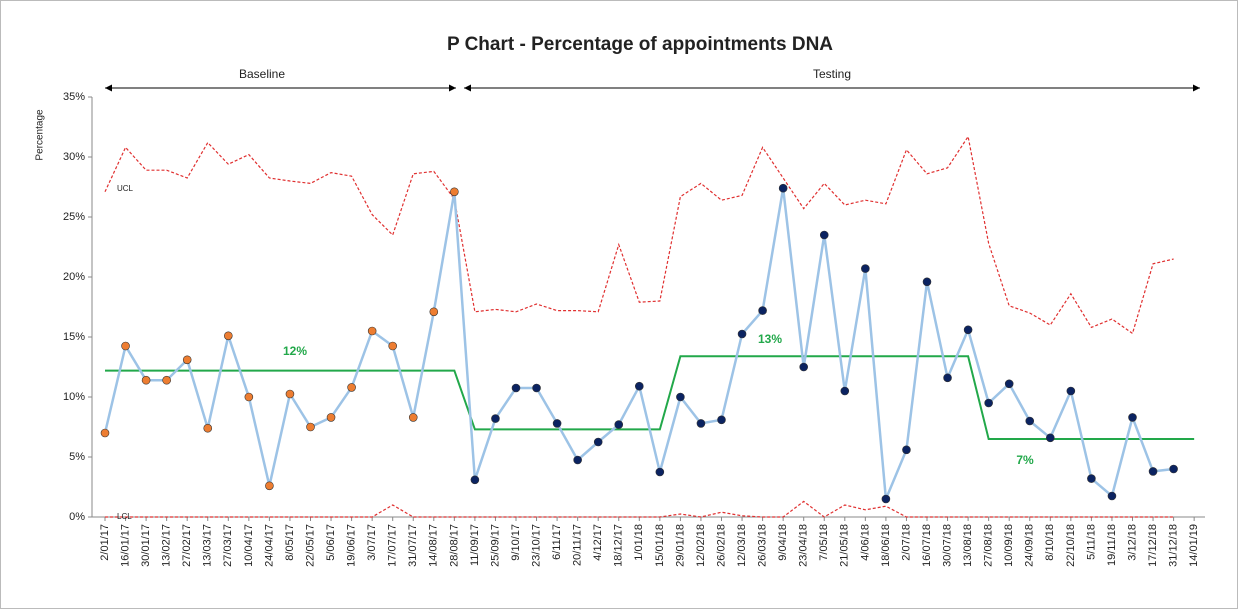  Describe the element at coordinates (1091, 542) in the screenshot. I see `x-tick-label: 5/11/18` at that location.